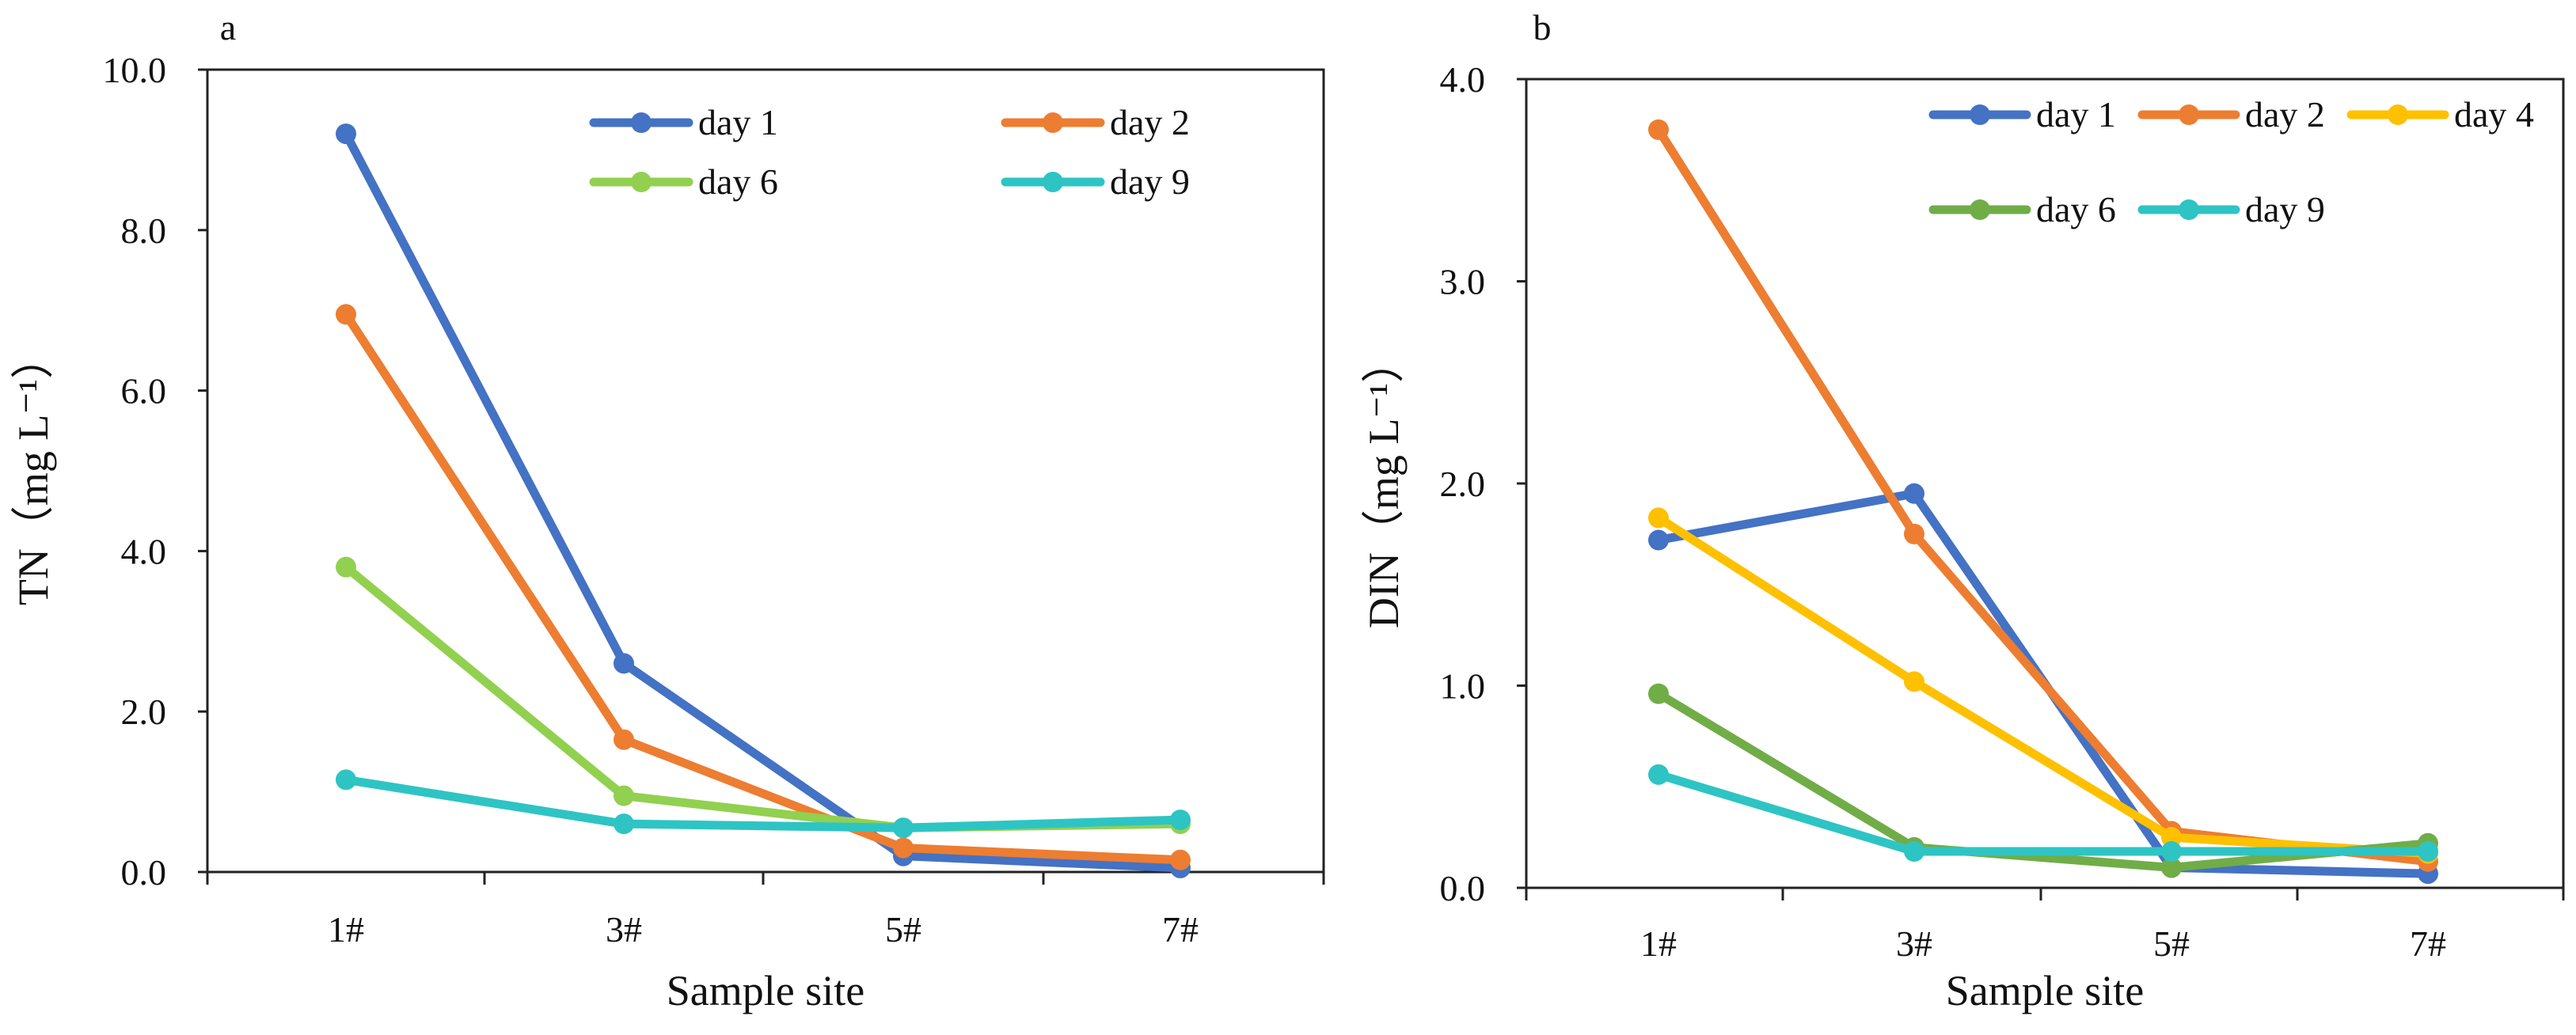  Describe the element at coordinates (1463, 282) in the screenshot. I see `y-tick-label: 3.0` at that location.